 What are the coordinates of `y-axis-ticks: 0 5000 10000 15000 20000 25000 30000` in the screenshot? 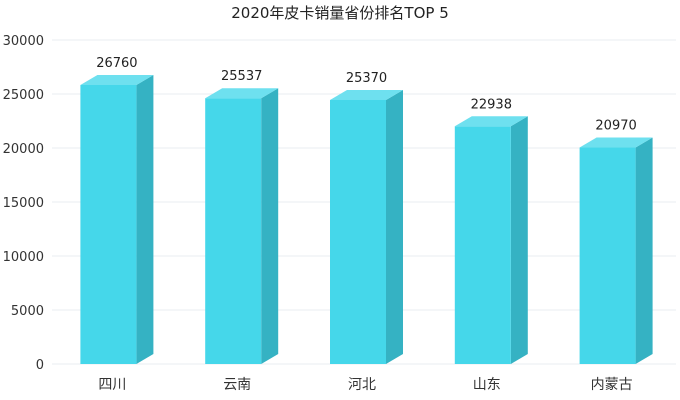 It's located at (23, 203).